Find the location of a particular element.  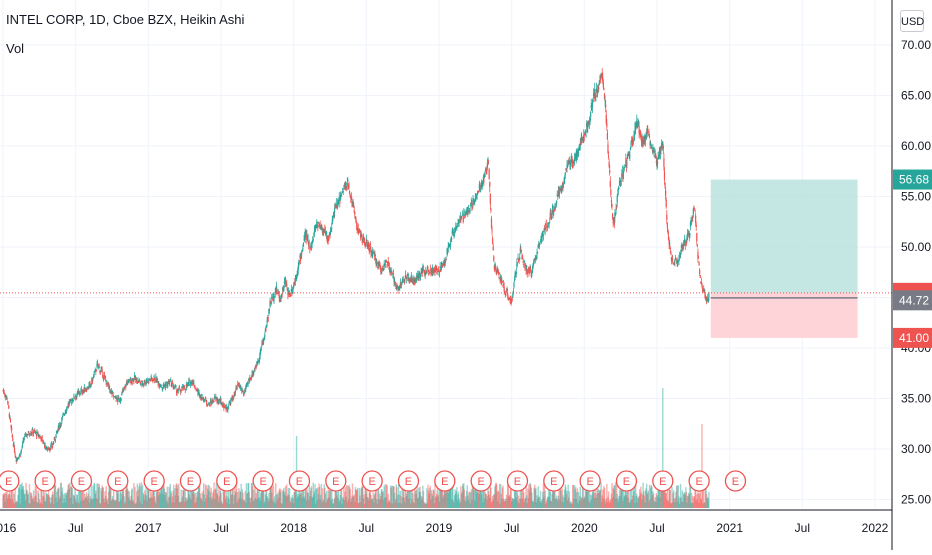

long-position-tool is located at coordinates (784, 258).